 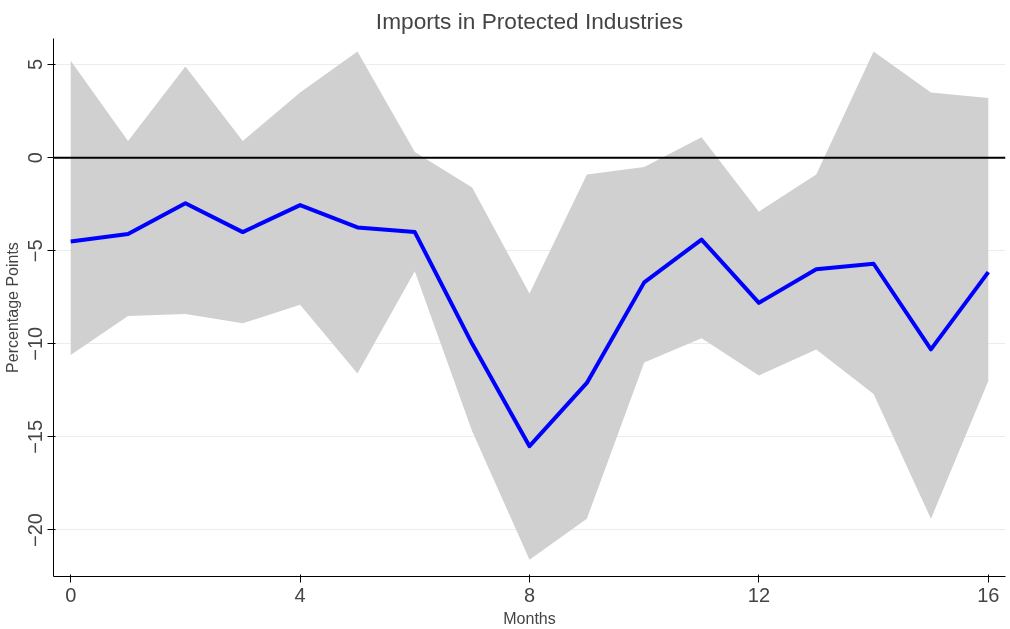 What do you see at coordinates (12, 307) in the screenshot?
I see `y-axis-title: Percentage Points` at bounding box center [12, 307].